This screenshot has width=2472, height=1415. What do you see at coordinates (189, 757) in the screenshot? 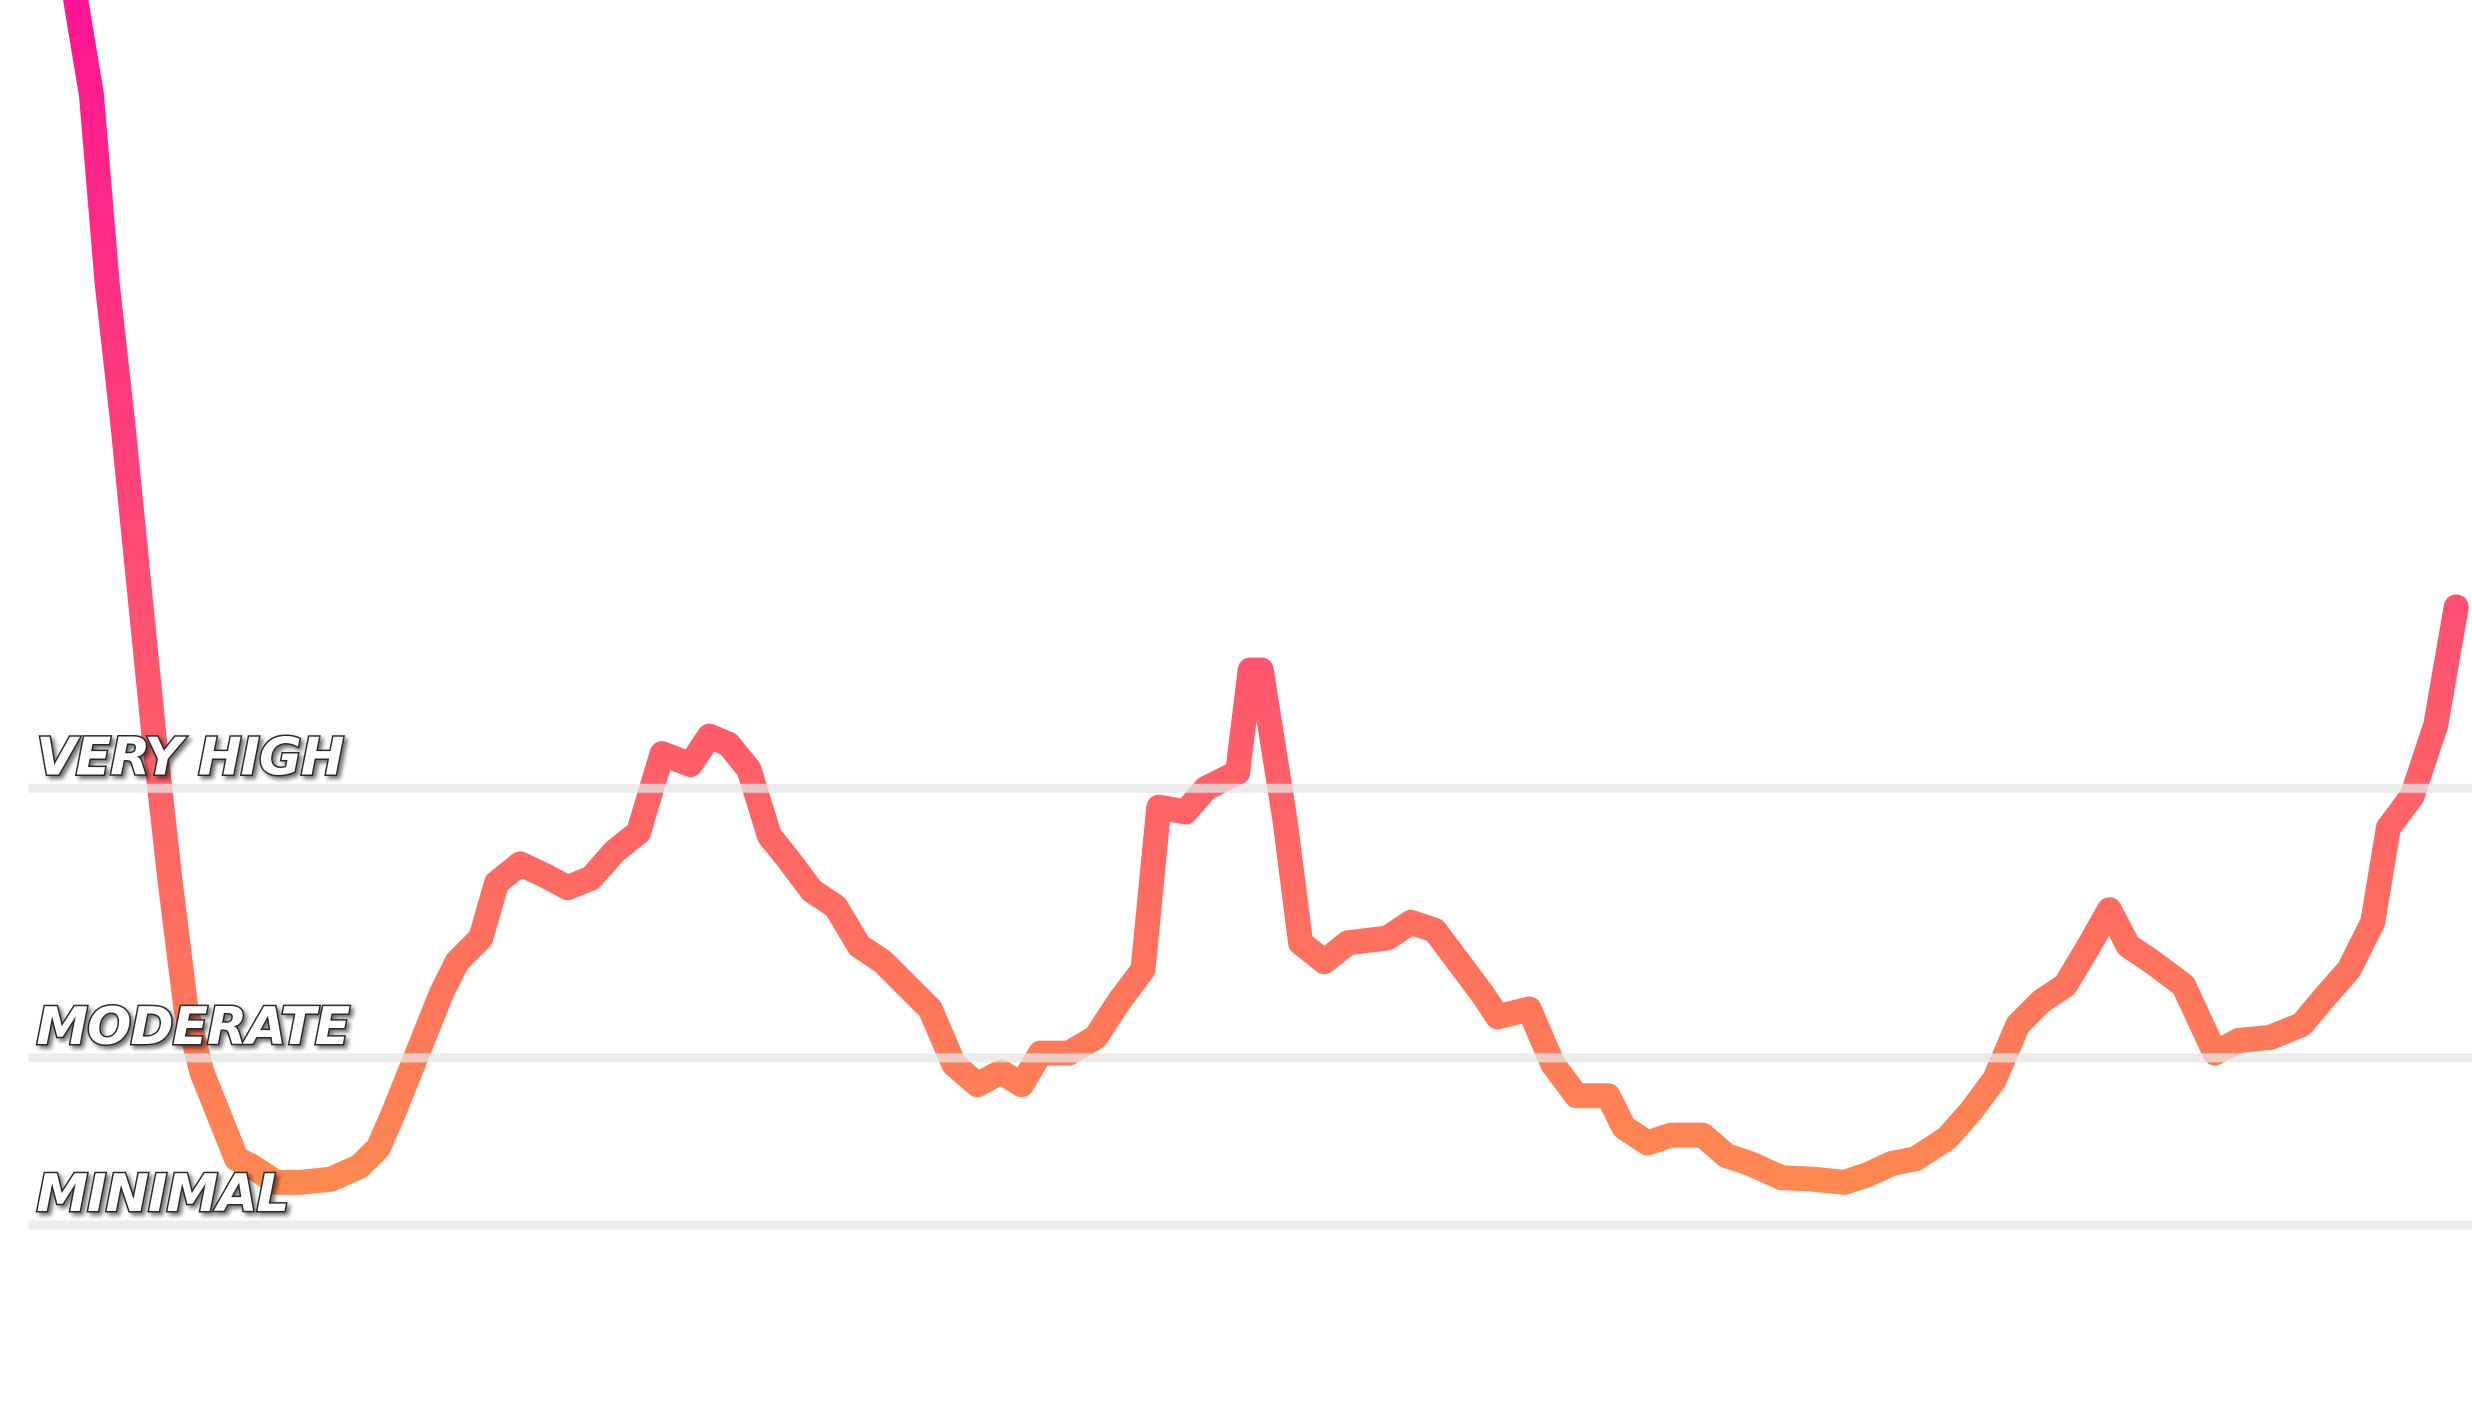
I see `reference-label: VERY HIGH` at bounding box center [189, 757].